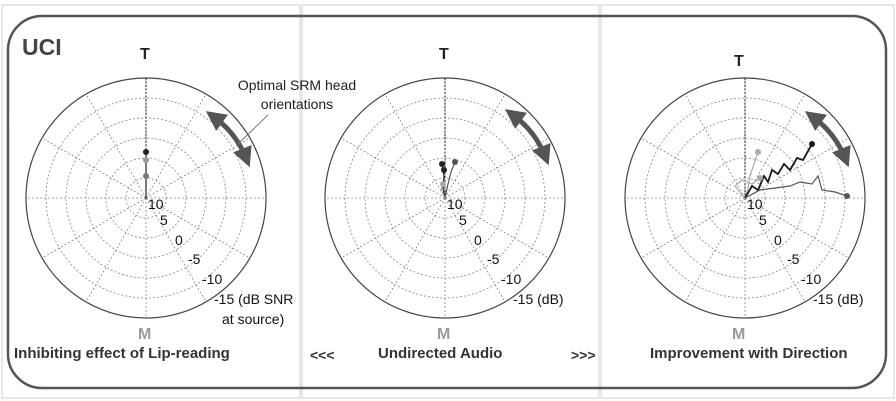 The width and height of the screenshot is (896, 401). What do you see at coordinates (827, 139) in the screenshot?
I see `orientation-arrow-direction` at bounding box center [827, 139].